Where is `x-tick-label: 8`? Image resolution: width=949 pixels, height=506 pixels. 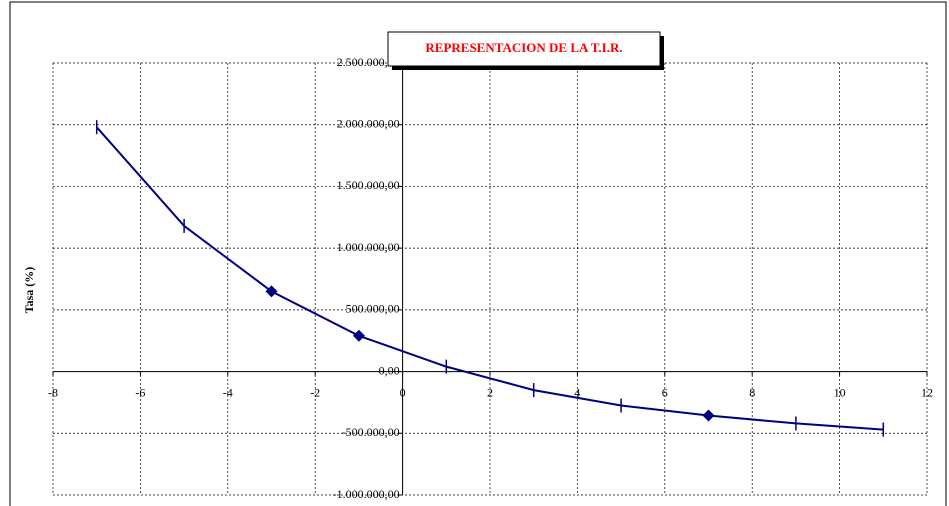 x-tick-label: 8 is located at coordinates (752, 392).